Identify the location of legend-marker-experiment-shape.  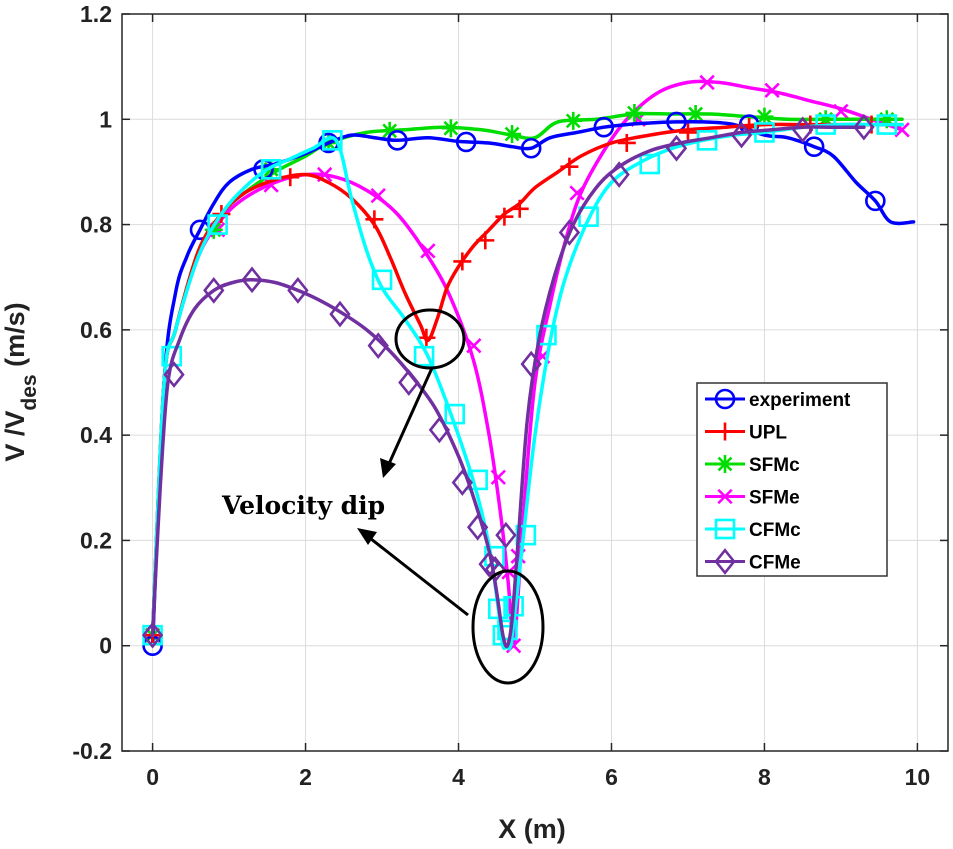
(725, 399).